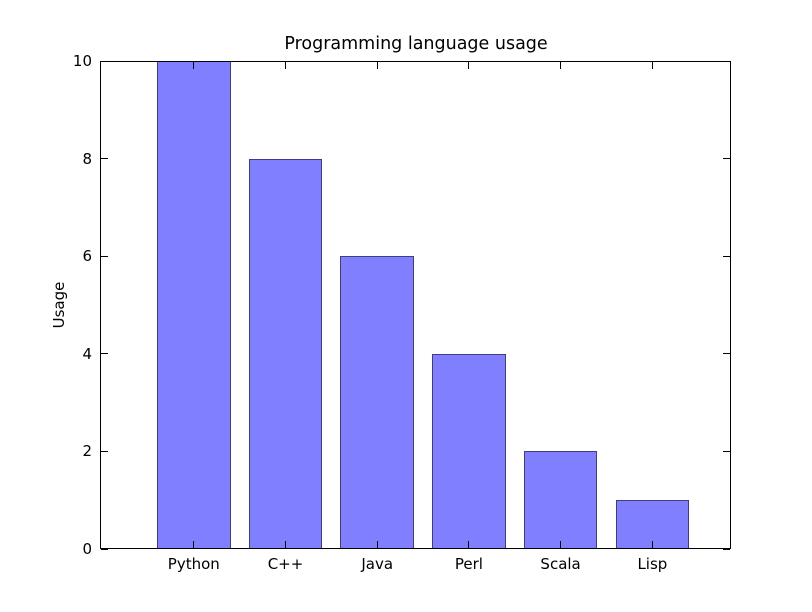 The width and height of the screenshot is (812, 612). Describe the element at coordinates (560, 564) in the screenshot. I see `x-tick-label-scala: Scala` at that location.